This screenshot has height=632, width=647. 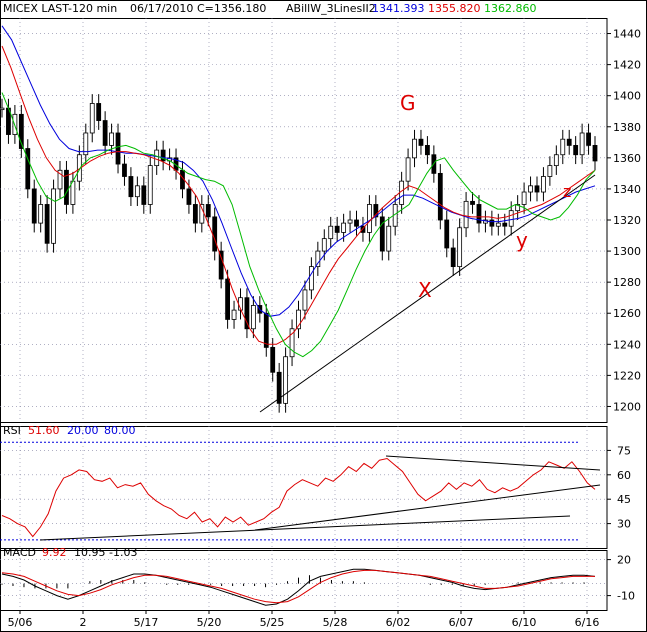 What do you see at coordinates (427, 507) in the screenshot?
I see `rsi-trendline-mid` at bounding box center [427, 507].